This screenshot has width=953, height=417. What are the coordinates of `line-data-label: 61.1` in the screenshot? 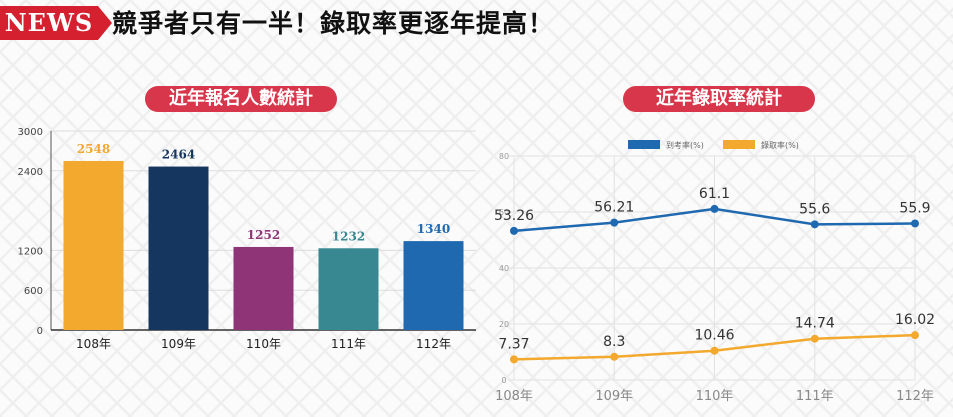 It's located at (714, 194).